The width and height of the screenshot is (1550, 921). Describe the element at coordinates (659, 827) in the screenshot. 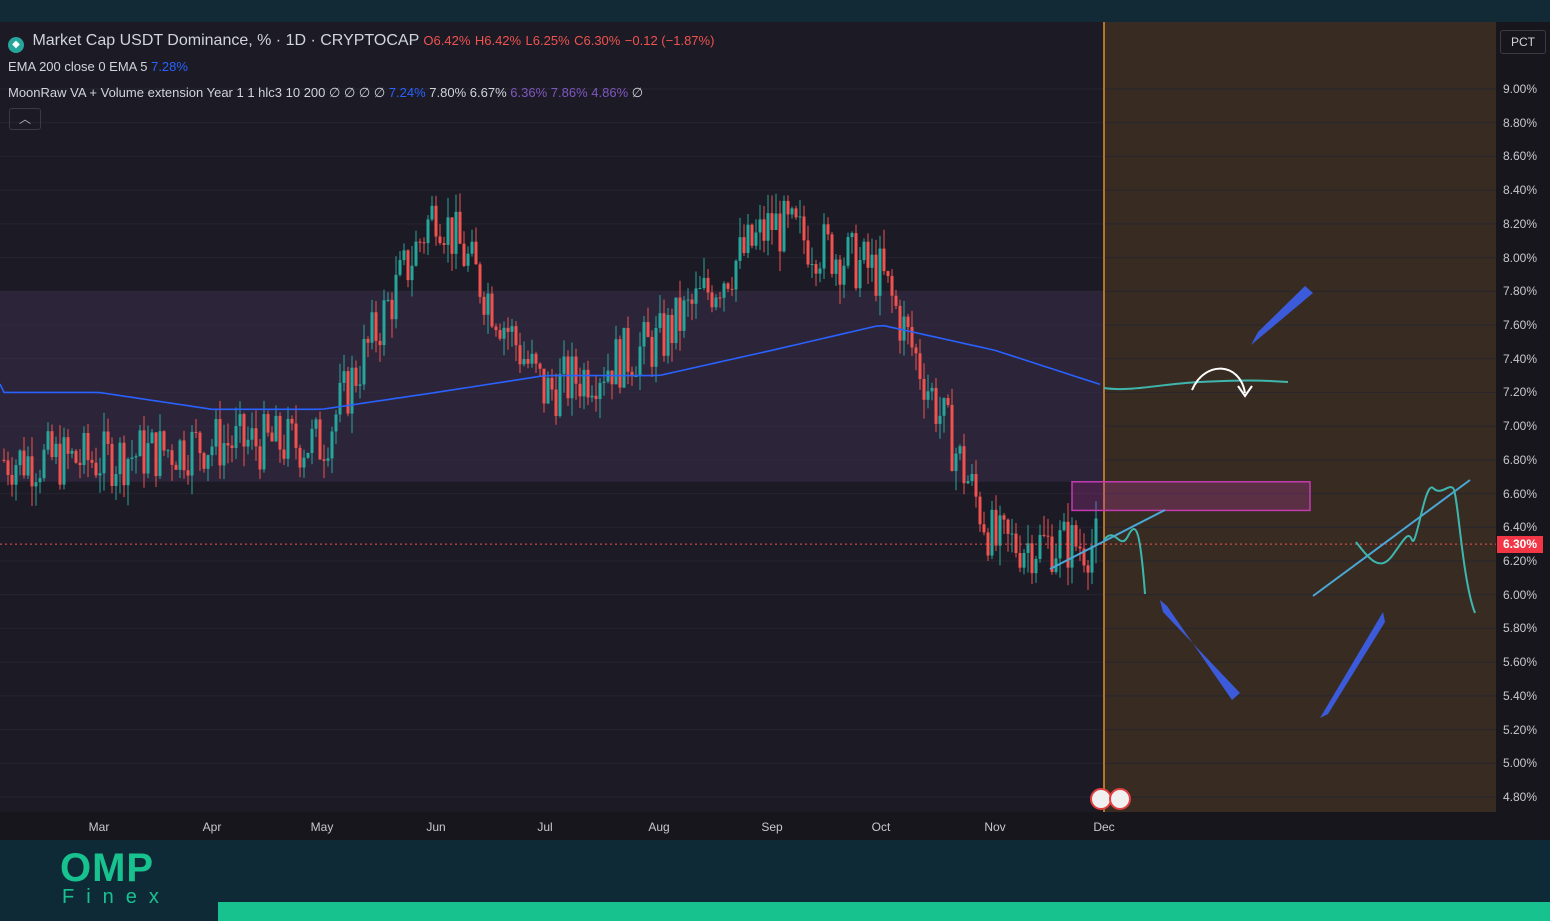

I see `time-tick-label: Aug` at that location.